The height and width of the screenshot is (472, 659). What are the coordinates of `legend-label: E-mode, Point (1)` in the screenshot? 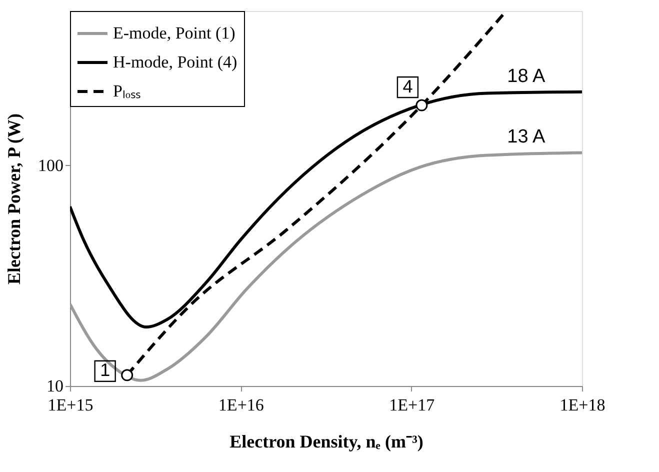 It's located at (174, 33).